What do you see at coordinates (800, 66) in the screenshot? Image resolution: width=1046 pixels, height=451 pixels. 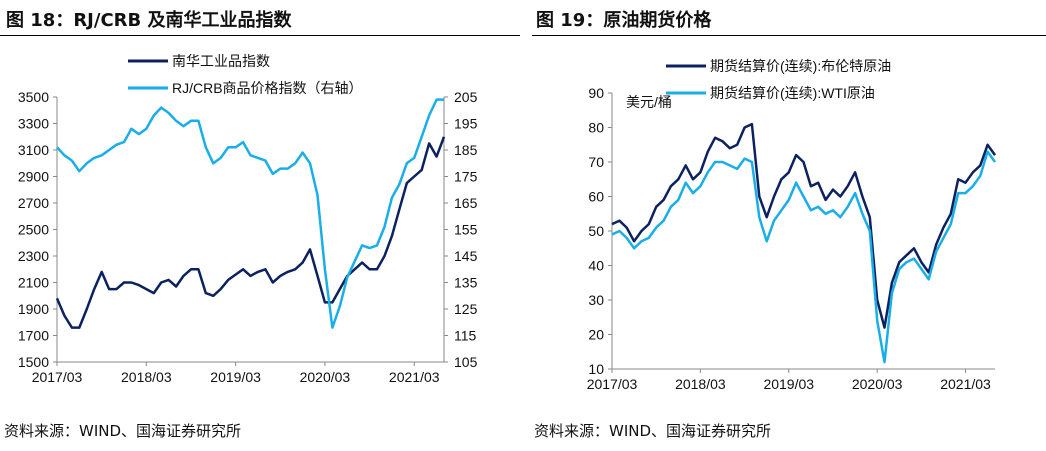 I see `legend-label: 期货结算价(连续):布伦特原油` at bounding box center [800, 66].